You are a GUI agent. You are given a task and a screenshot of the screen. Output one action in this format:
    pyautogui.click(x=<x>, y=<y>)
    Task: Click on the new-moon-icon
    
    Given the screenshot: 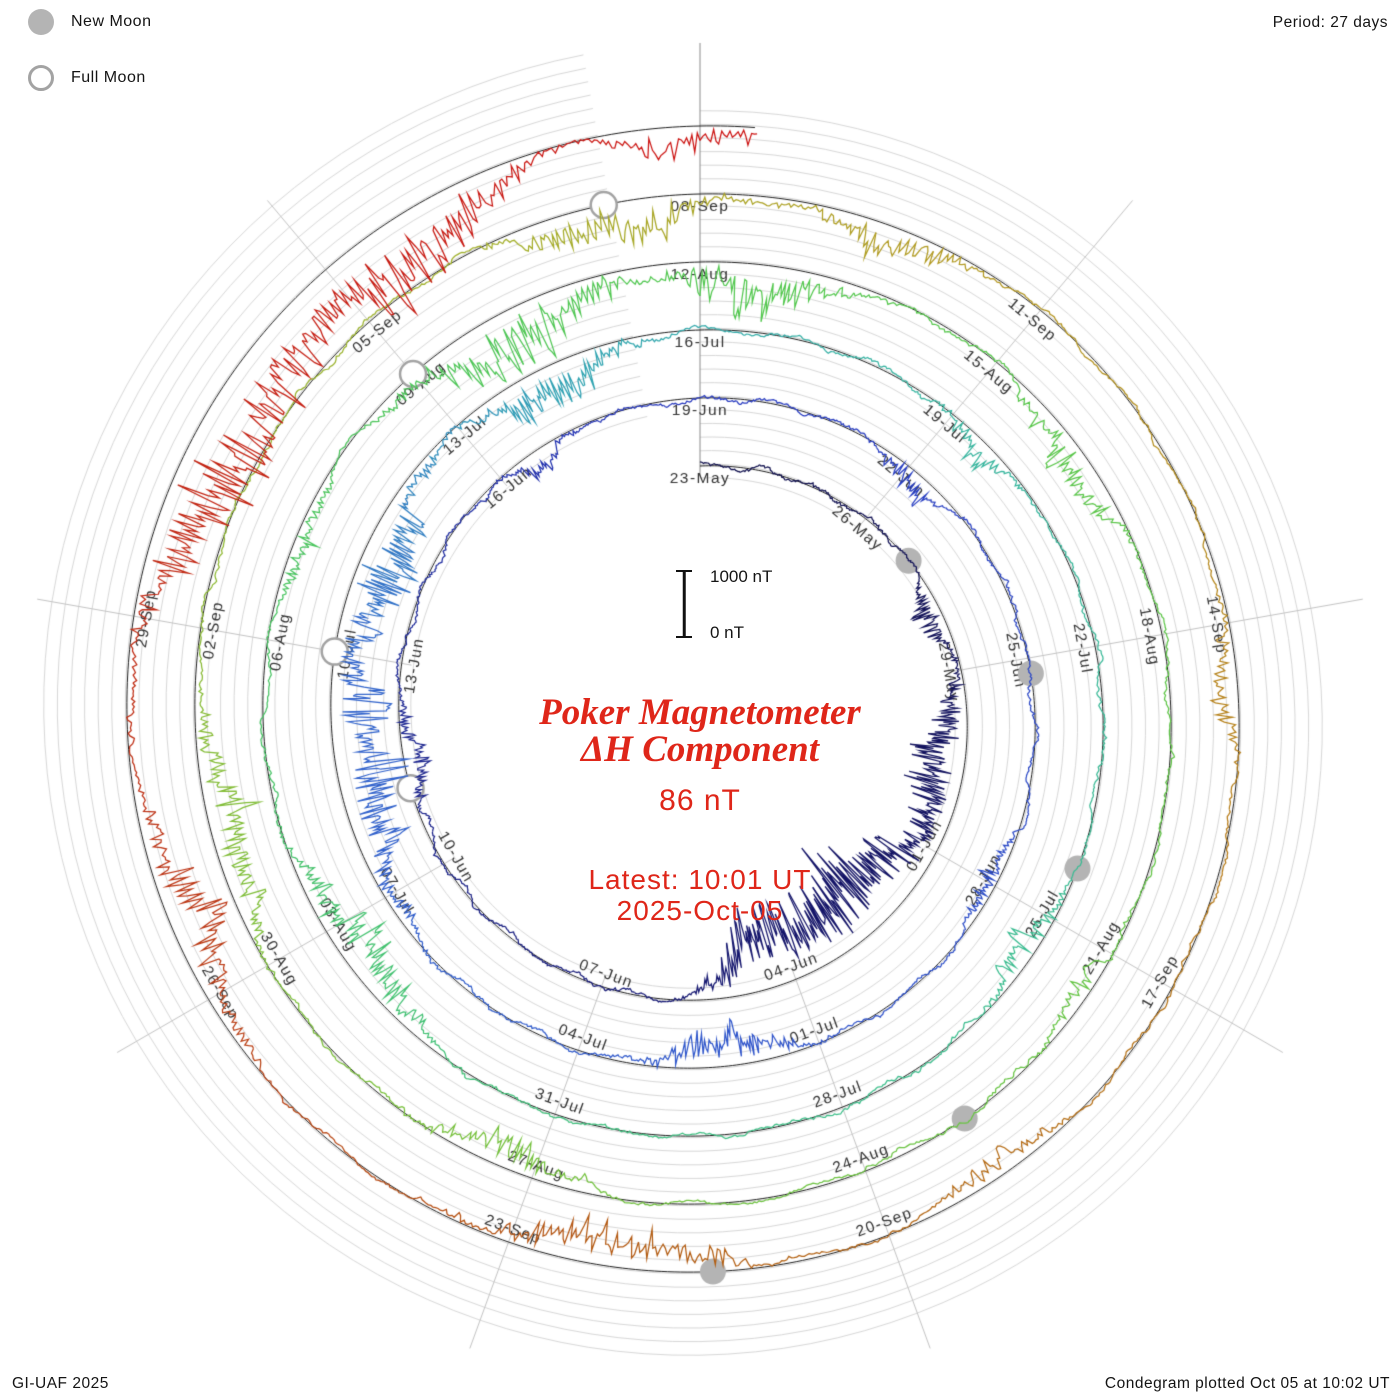 What is the action you would take?
    pyautogui.click(x=41, y=22)
    